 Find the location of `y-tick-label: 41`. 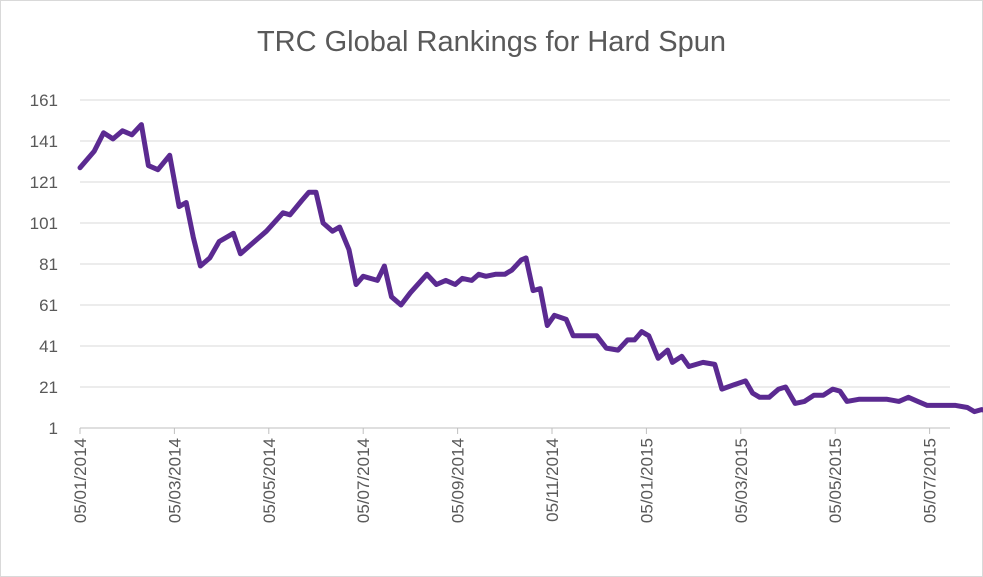

y-tick-label: 41 is located at coordinates (48, 346).